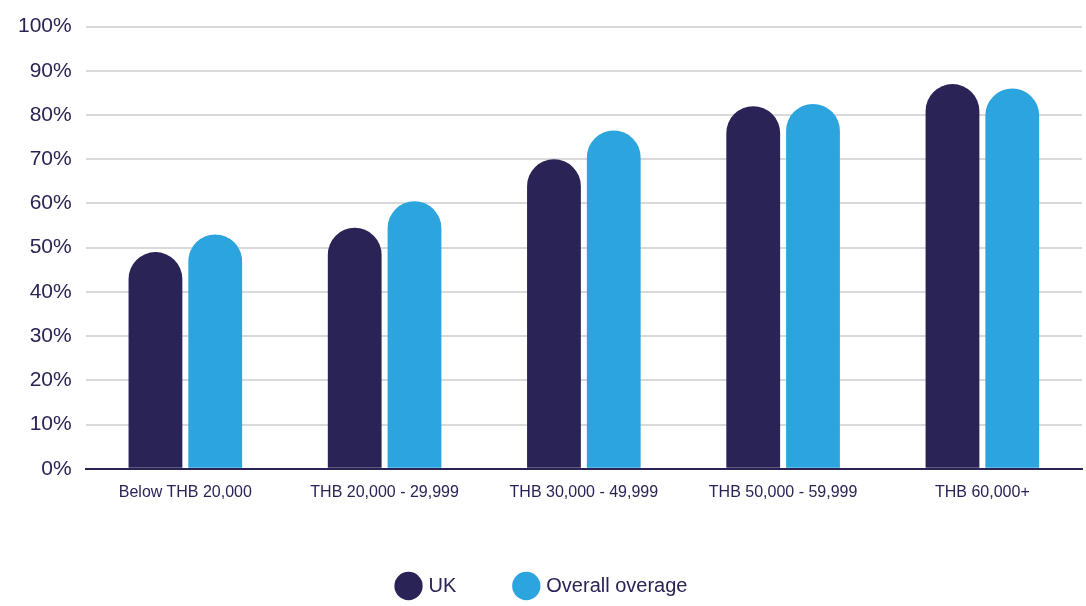 The height and width of the screenshot is (606, 1086). Describe the element at coordinates (50, 379) in the screenshot. I see `y-tick-label: 20%` at that location.